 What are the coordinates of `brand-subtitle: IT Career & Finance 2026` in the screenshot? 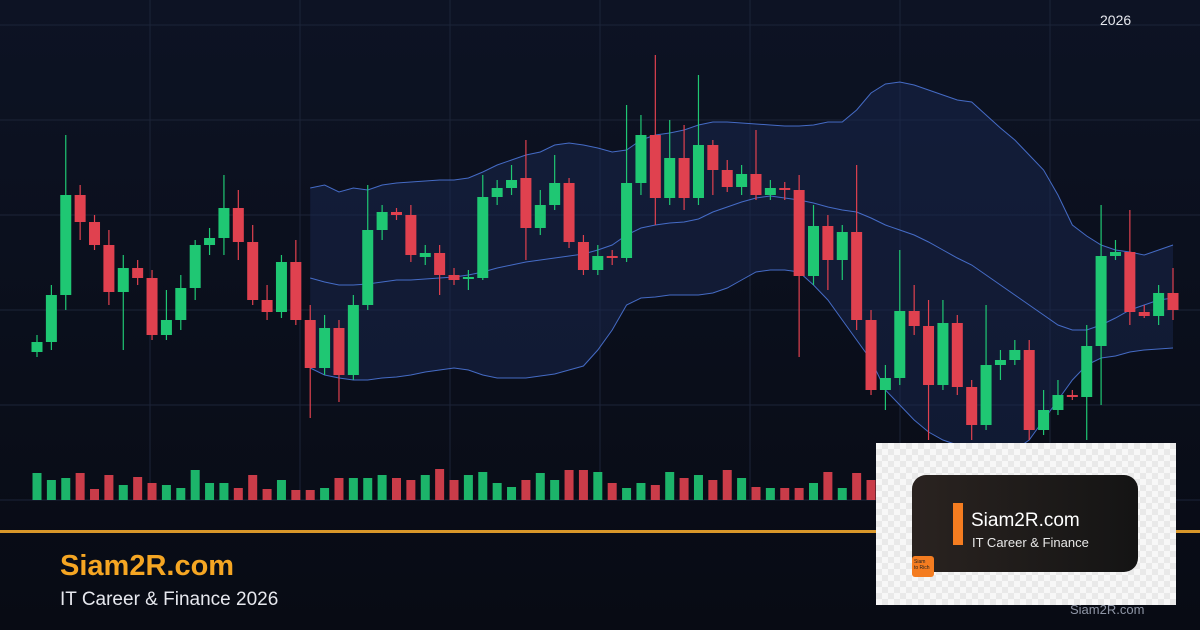 It's located at (169, 599).